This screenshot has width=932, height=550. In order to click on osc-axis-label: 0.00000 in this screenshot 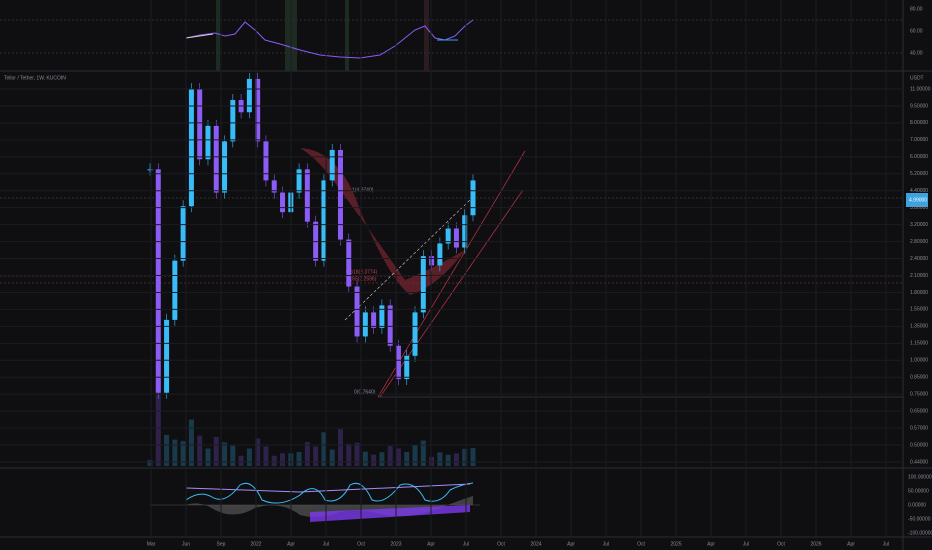, I will do `click(917, 505)`.